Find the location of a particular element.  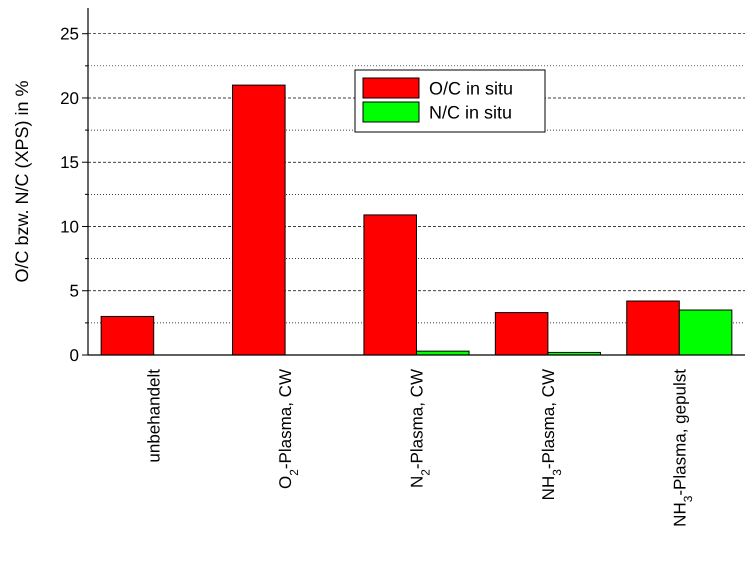

legend-label: O/C in situ is located at coordinates (471, 88).